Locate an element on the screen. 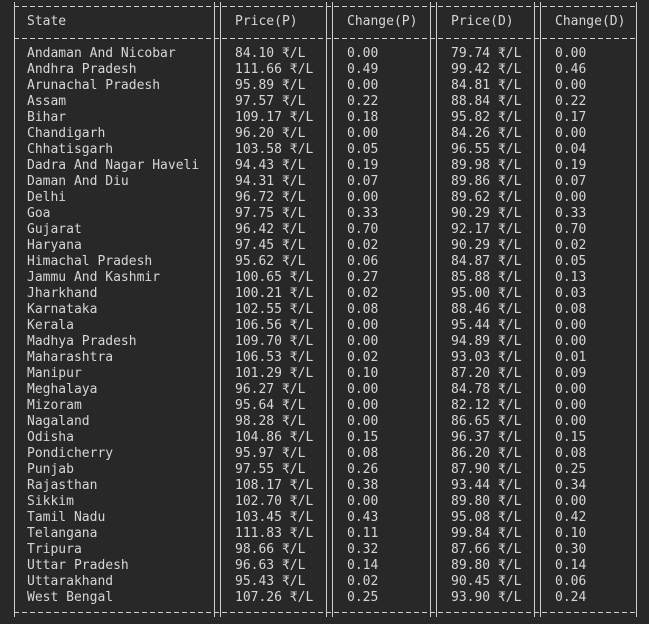 Image resolution: width=649 pixels, height=624 pixels. table-cell: 85.88 ₹/L is located at coordinates (486, 277).